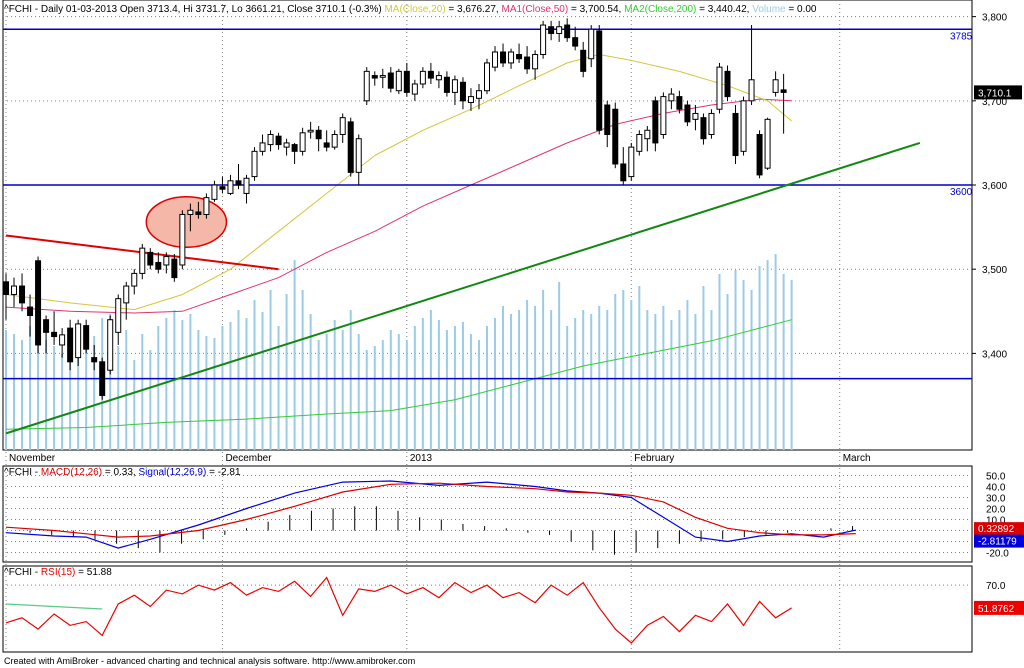 The width and height of the screenshot is (1024, 668). I want to click on macd-line, so click(430, 514).